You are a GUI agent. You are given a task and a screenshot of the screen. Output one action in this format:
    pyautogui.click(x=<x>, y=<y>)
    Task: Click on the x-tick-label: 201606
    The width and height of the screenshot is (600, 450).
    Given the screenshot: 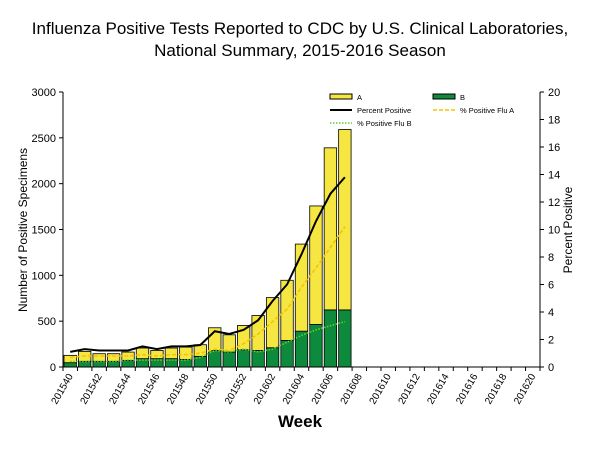 What is the action you would take?
    pyautogui.click(x=323, y=389)
    